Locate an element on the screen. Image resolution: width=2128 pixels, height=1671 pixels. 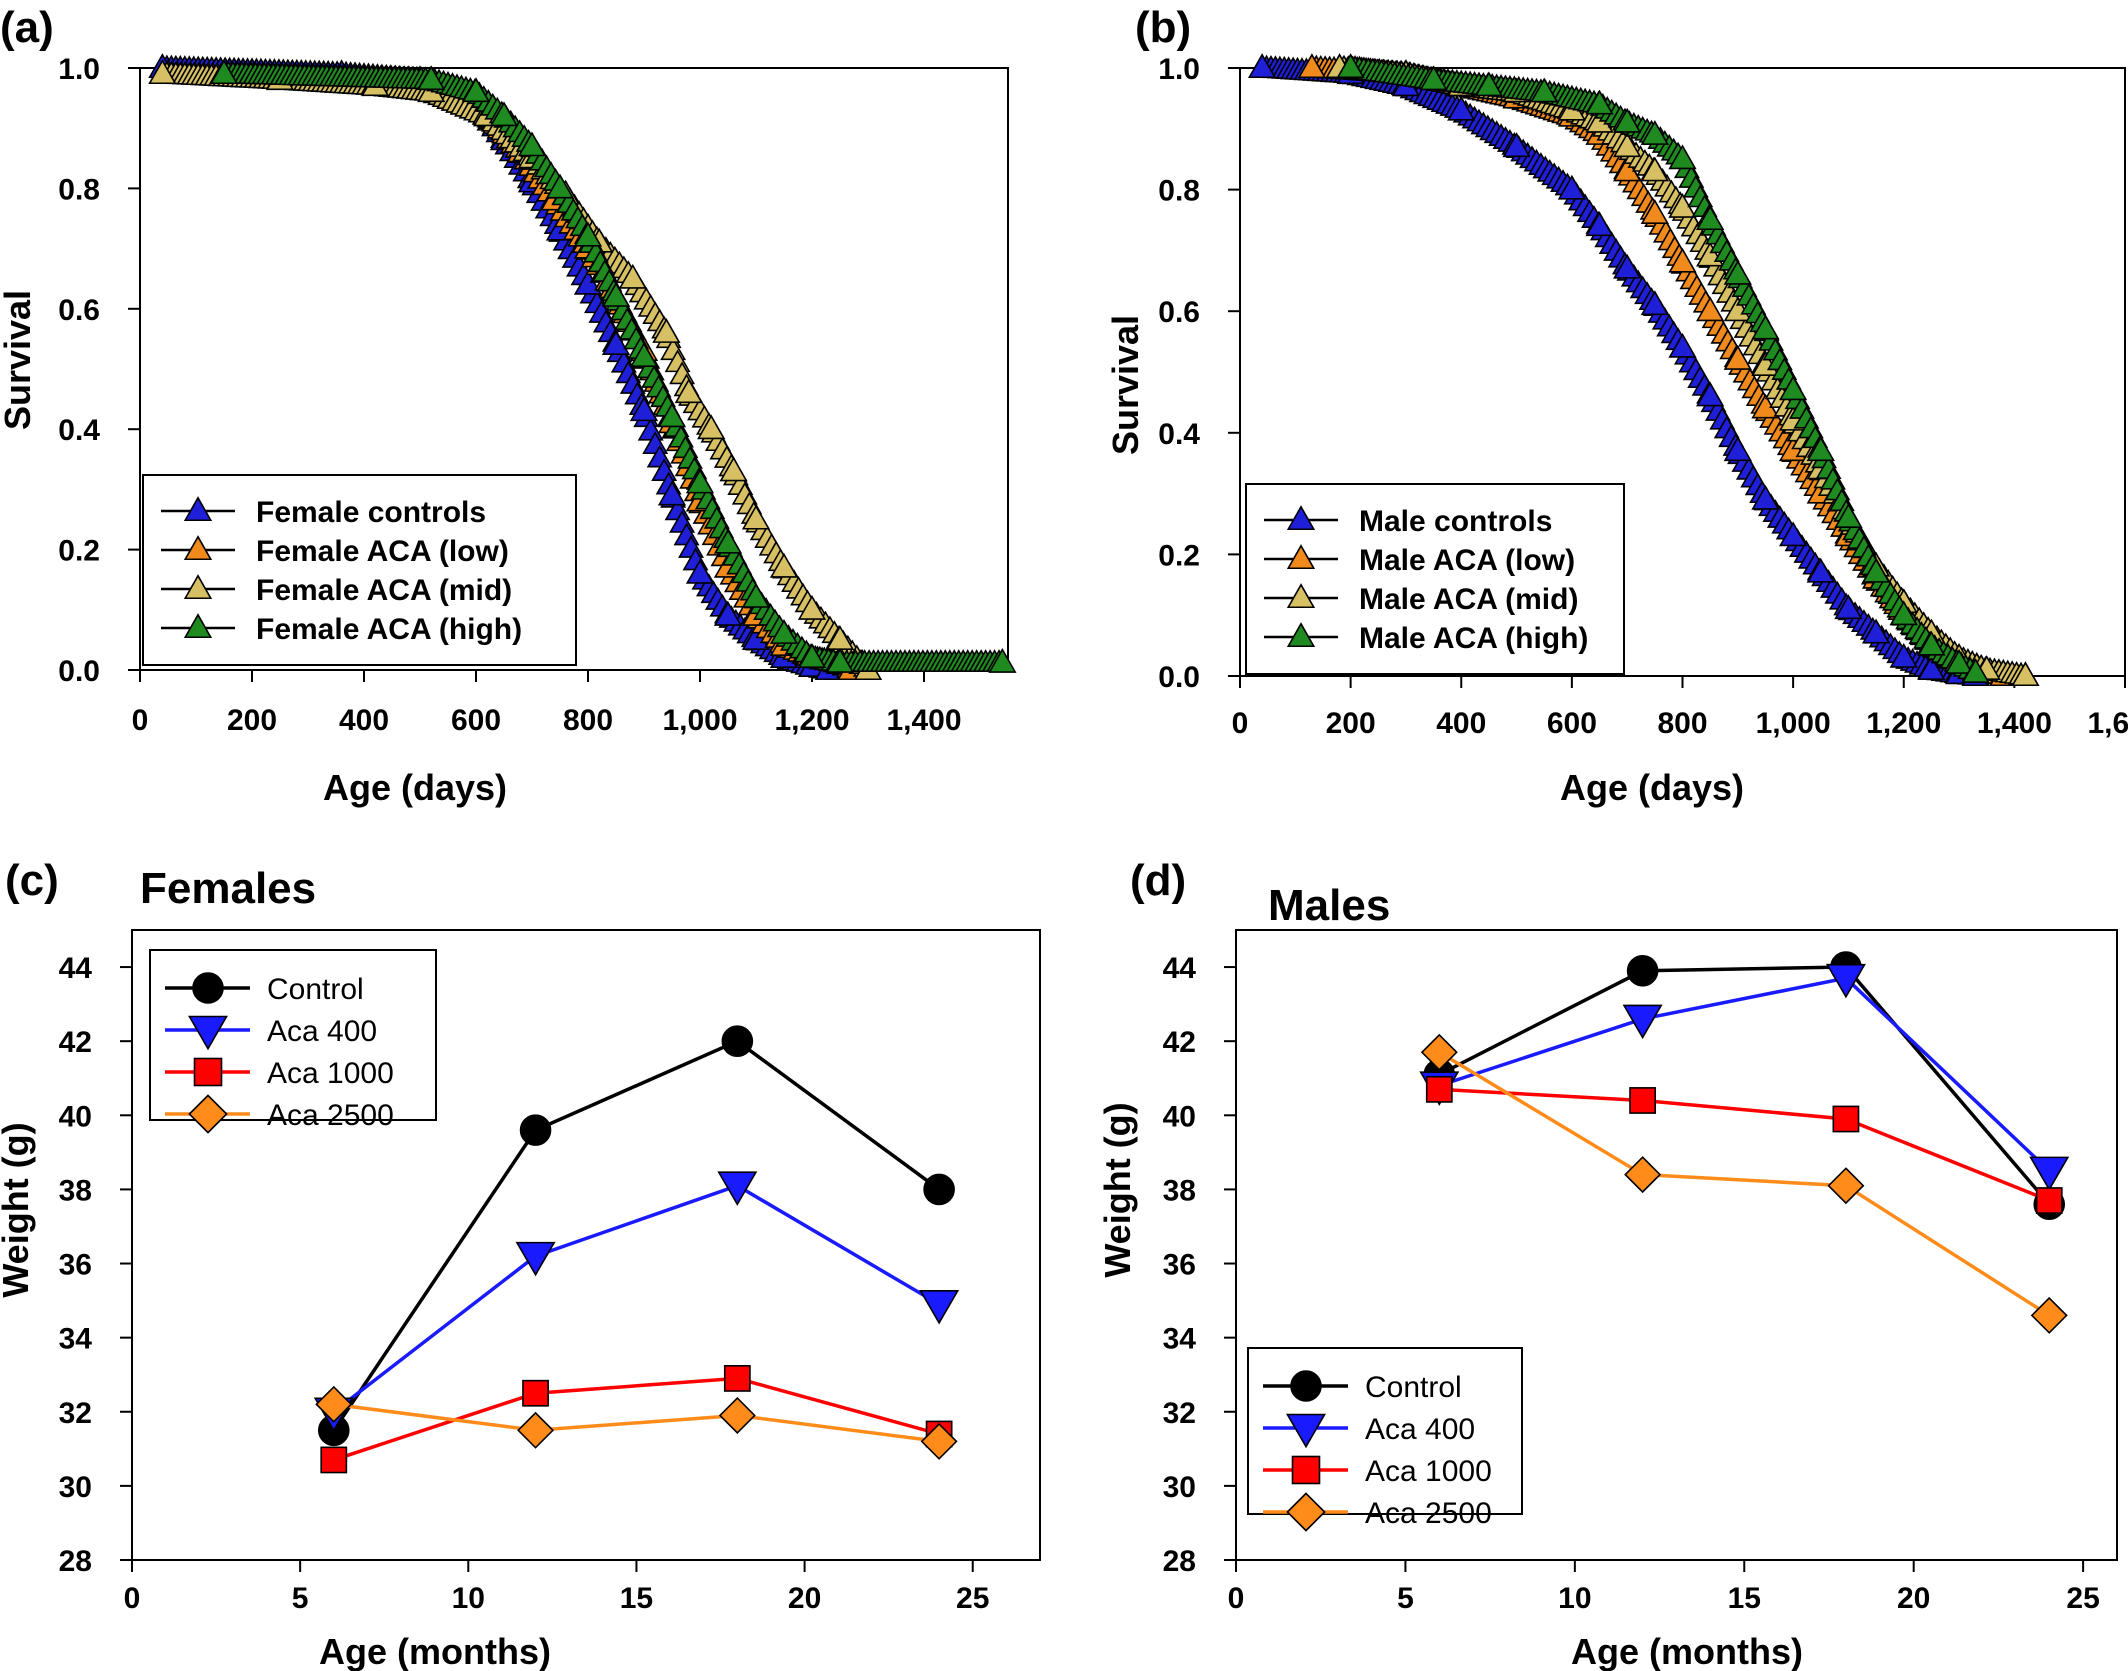
y-tick-label: 0.0 is located at coordinates (79, 671).